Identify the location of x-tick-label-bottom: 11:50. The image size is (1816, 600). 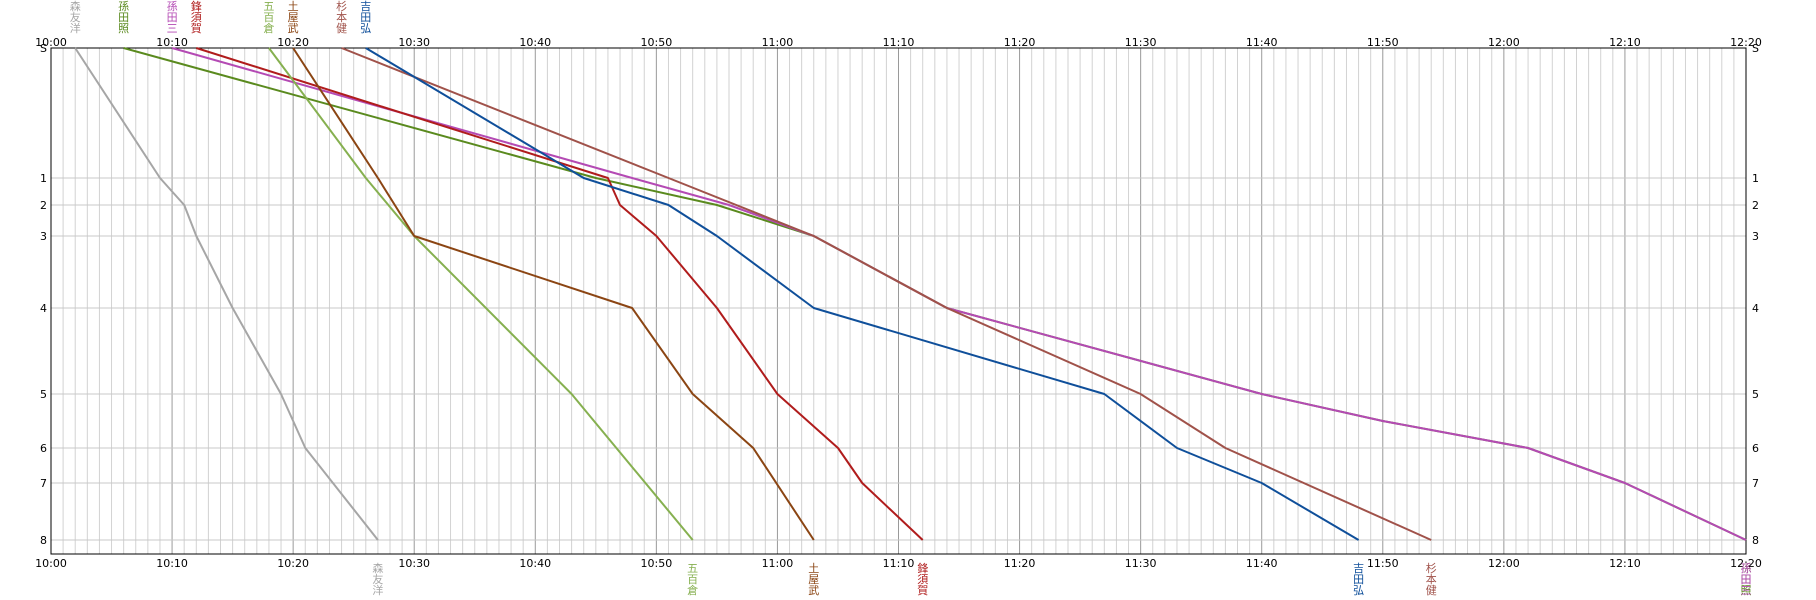
(1383, 563).